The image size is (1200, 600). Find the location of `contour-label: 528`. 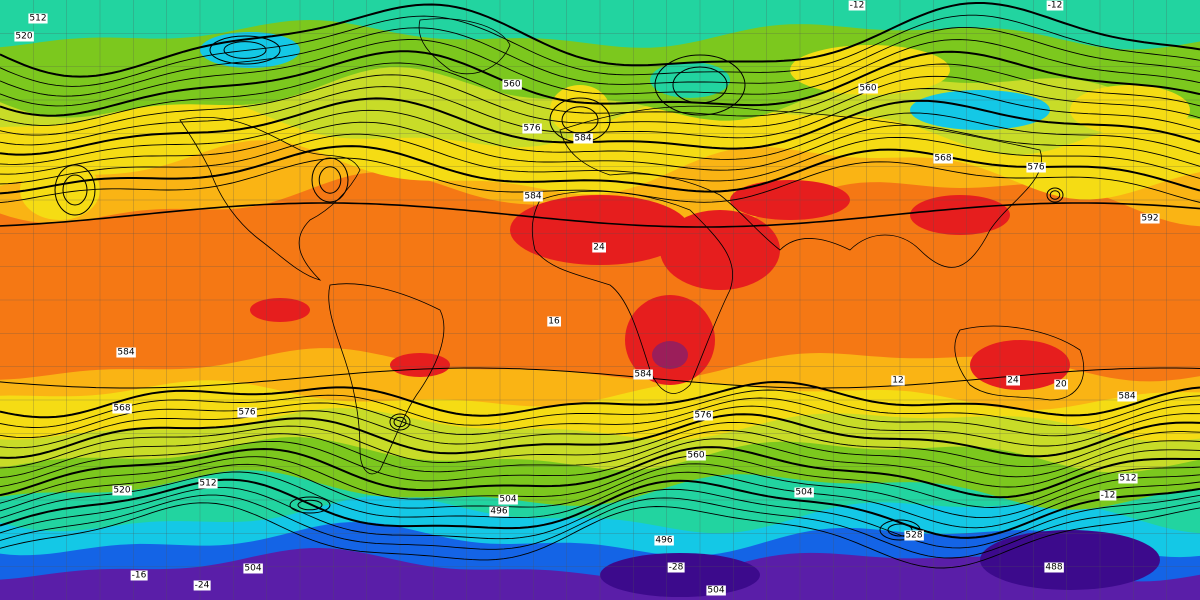

contour-label: 528 is located at coordinates (913, 536).